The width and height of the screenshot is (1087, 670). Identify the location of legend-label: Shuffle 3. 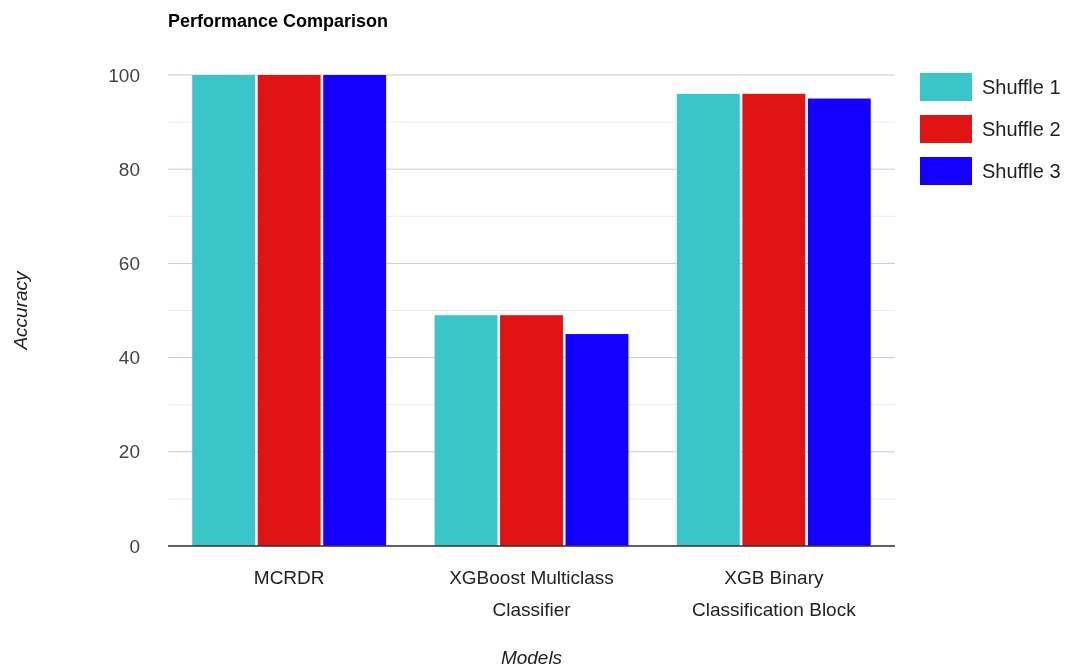
(1021, 171).